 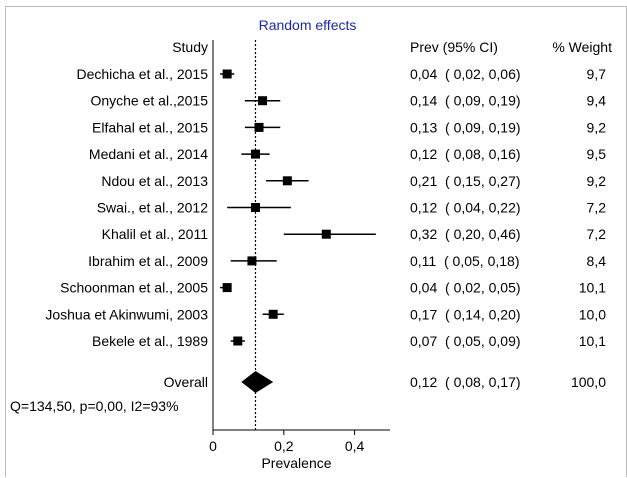 What do you see at coordinates (454, 47) in the screenshot?
I see `prev-column-header: Prev (95% CI)` at bounding box center [454, 47].